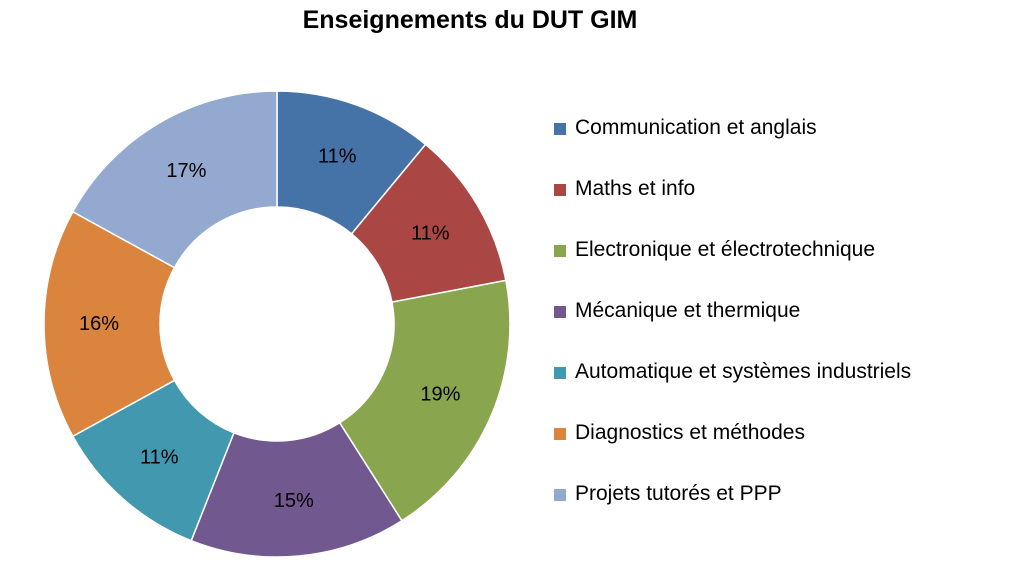  What do you see at coordinates (294, 501) in the screenshot?
I see `slice-label-4: 15%` at bounding box center [294, 501].